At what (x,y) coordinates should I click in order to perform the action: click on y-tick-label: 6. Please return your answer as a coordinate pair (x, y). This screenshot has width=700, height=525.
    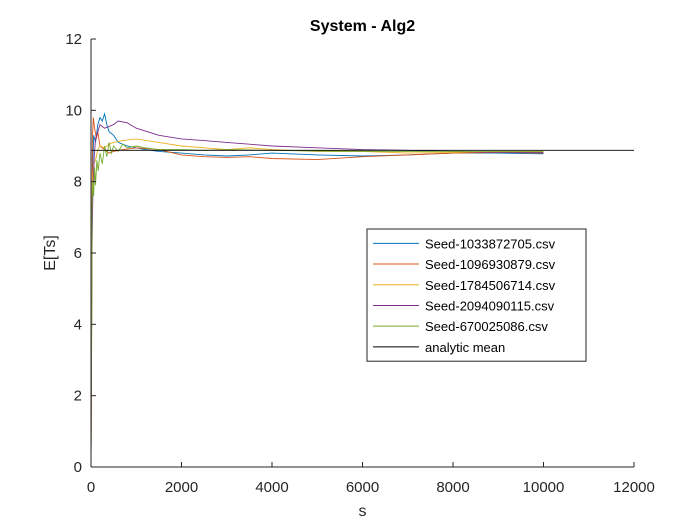
    Looking at the image, I should click on (78, 253).